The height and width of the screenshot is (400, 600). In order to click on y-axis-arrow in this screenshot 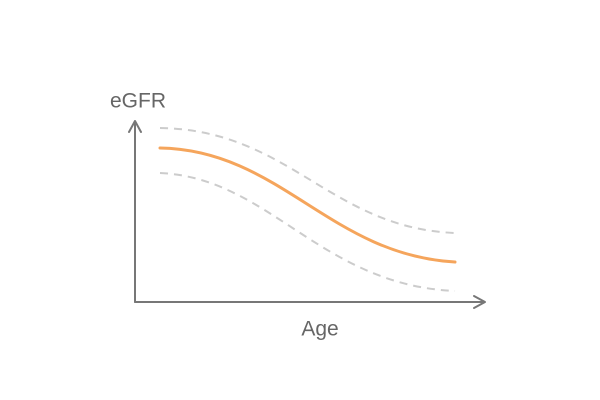, I will do `click(135, 126)`.